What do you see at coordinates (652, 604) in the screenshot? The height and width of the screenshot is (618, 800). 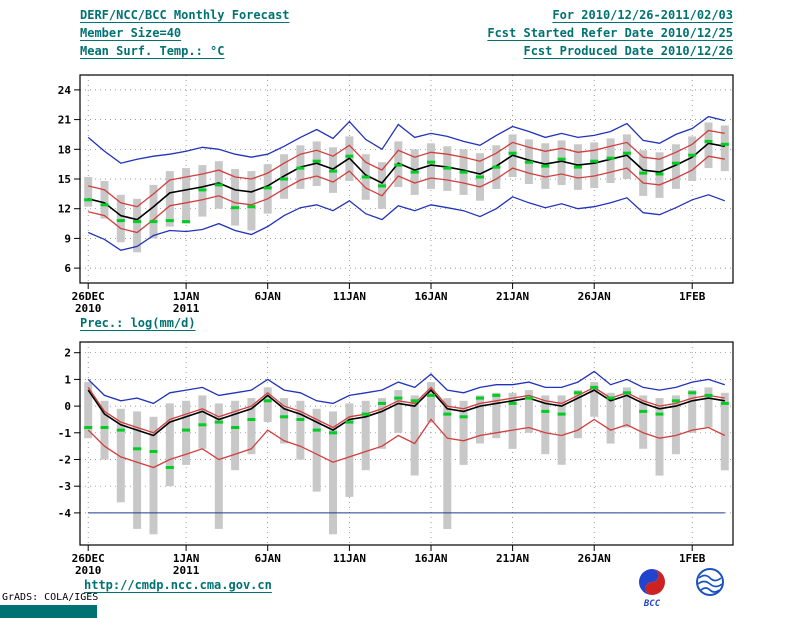 I see `bcc-logo-text: BCC` at bounding box center [652, 604].